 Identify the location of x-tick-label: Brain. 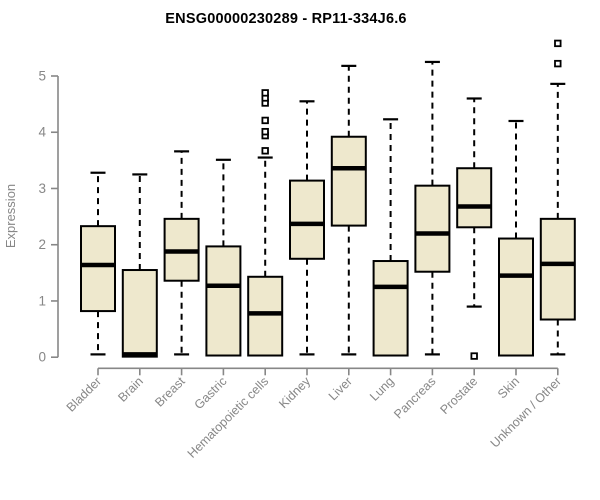
(130, 389).